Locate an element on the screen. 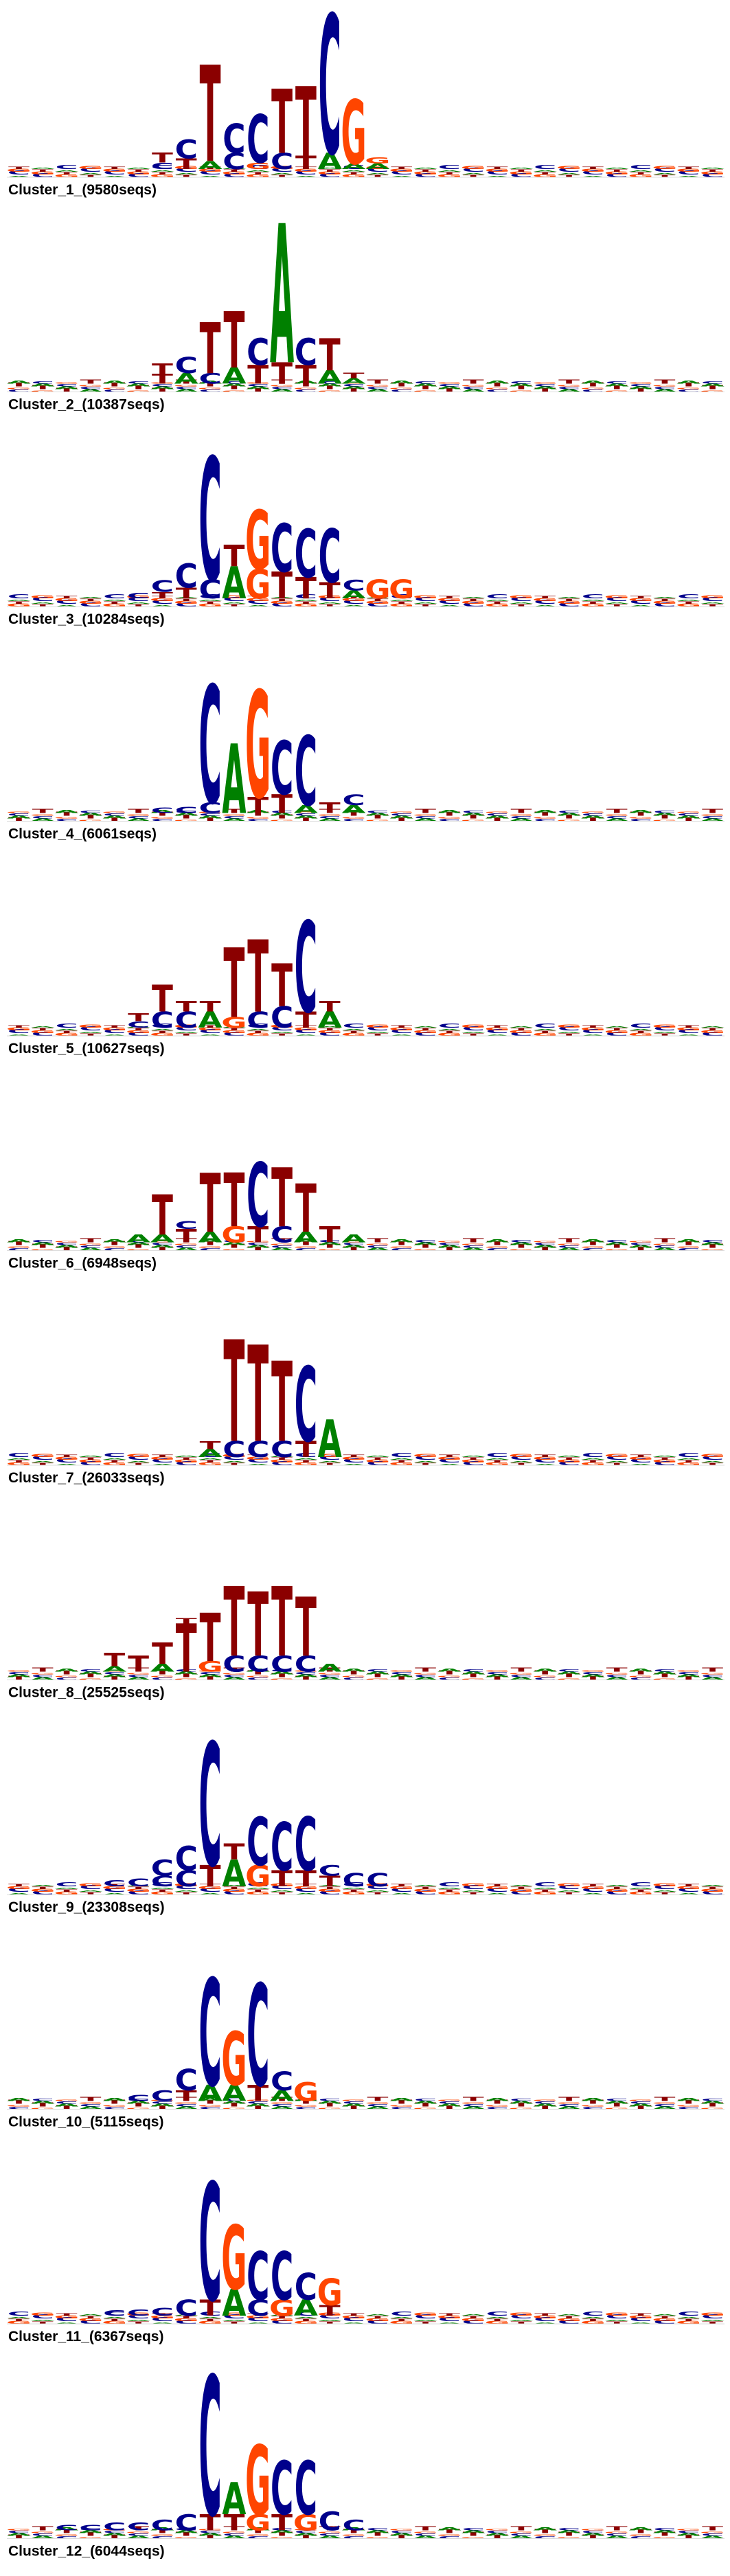 The height and width of the screenshot is (2576, 730). logo-letter: G is located at coordinates (401, 589).